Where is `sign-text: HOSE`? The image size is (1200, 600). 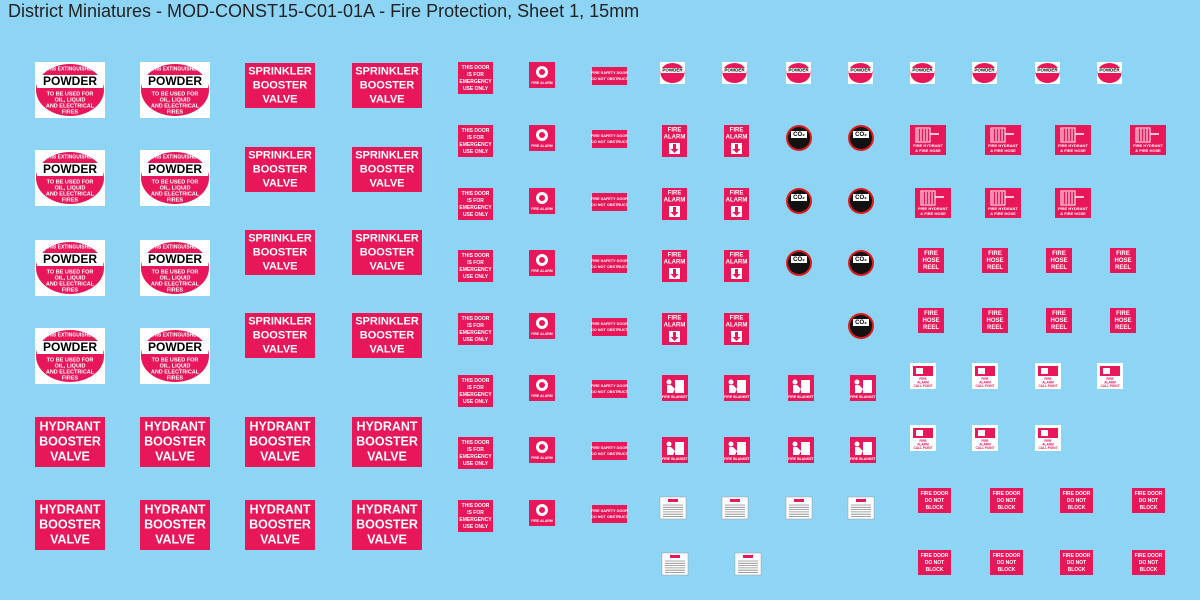
sign-text: HOSE is located at coordinates (994, 261).